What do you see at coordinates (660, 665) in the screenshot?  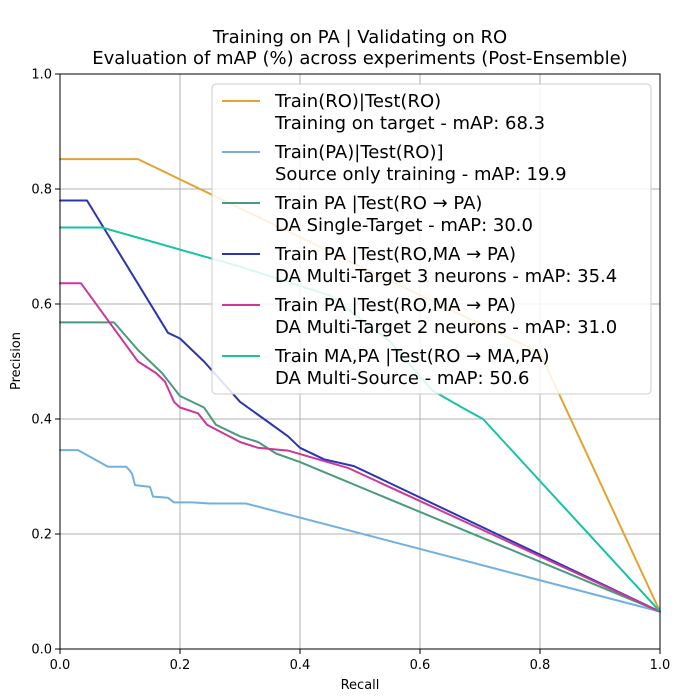 I see `x-tick-label: 1.0` at bounding box center [660, 665].